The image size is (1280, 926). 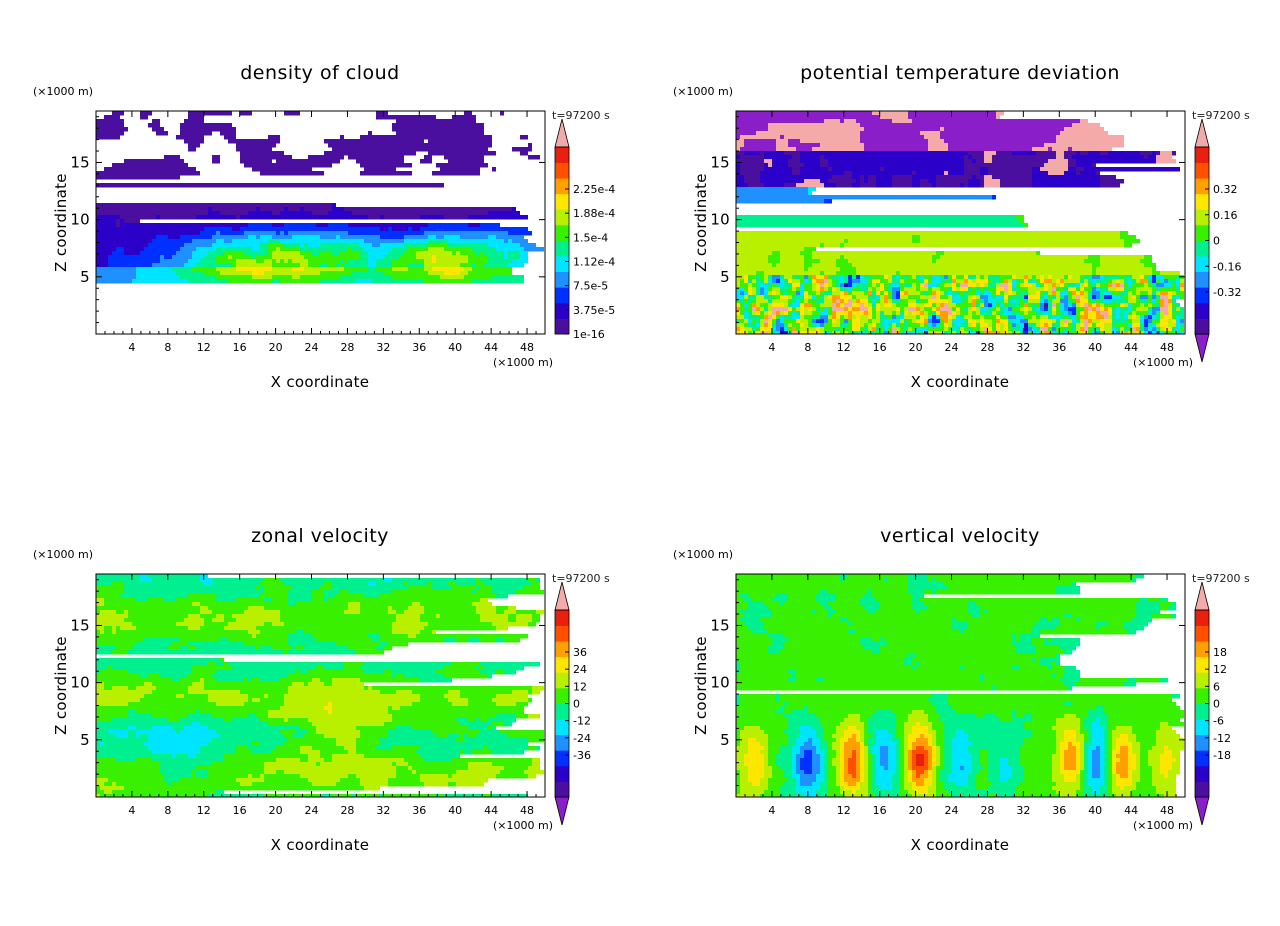 What do you see at coordinates (1225, 189) in the screenshot?
I see `colorbar-label: 0.32` at bounding box center [1225, 189].